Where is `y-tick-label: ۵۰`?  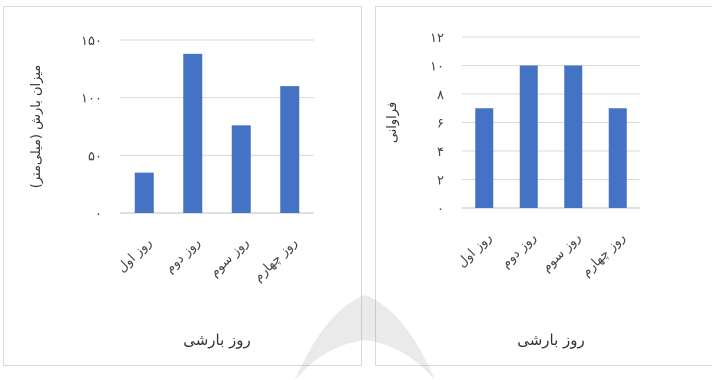 y-tick-label: ۵۰ is located at coordinates (95, 156).